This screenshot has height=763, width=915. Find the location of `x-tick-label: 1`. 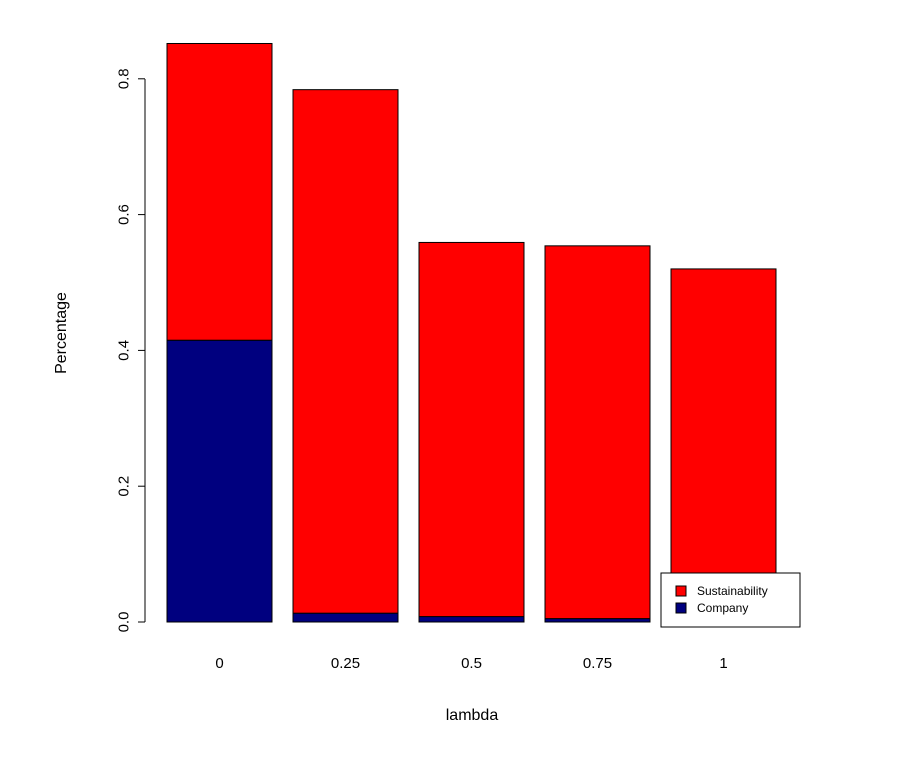

x-tick-label: 1 is located at coordinates (723, 663).